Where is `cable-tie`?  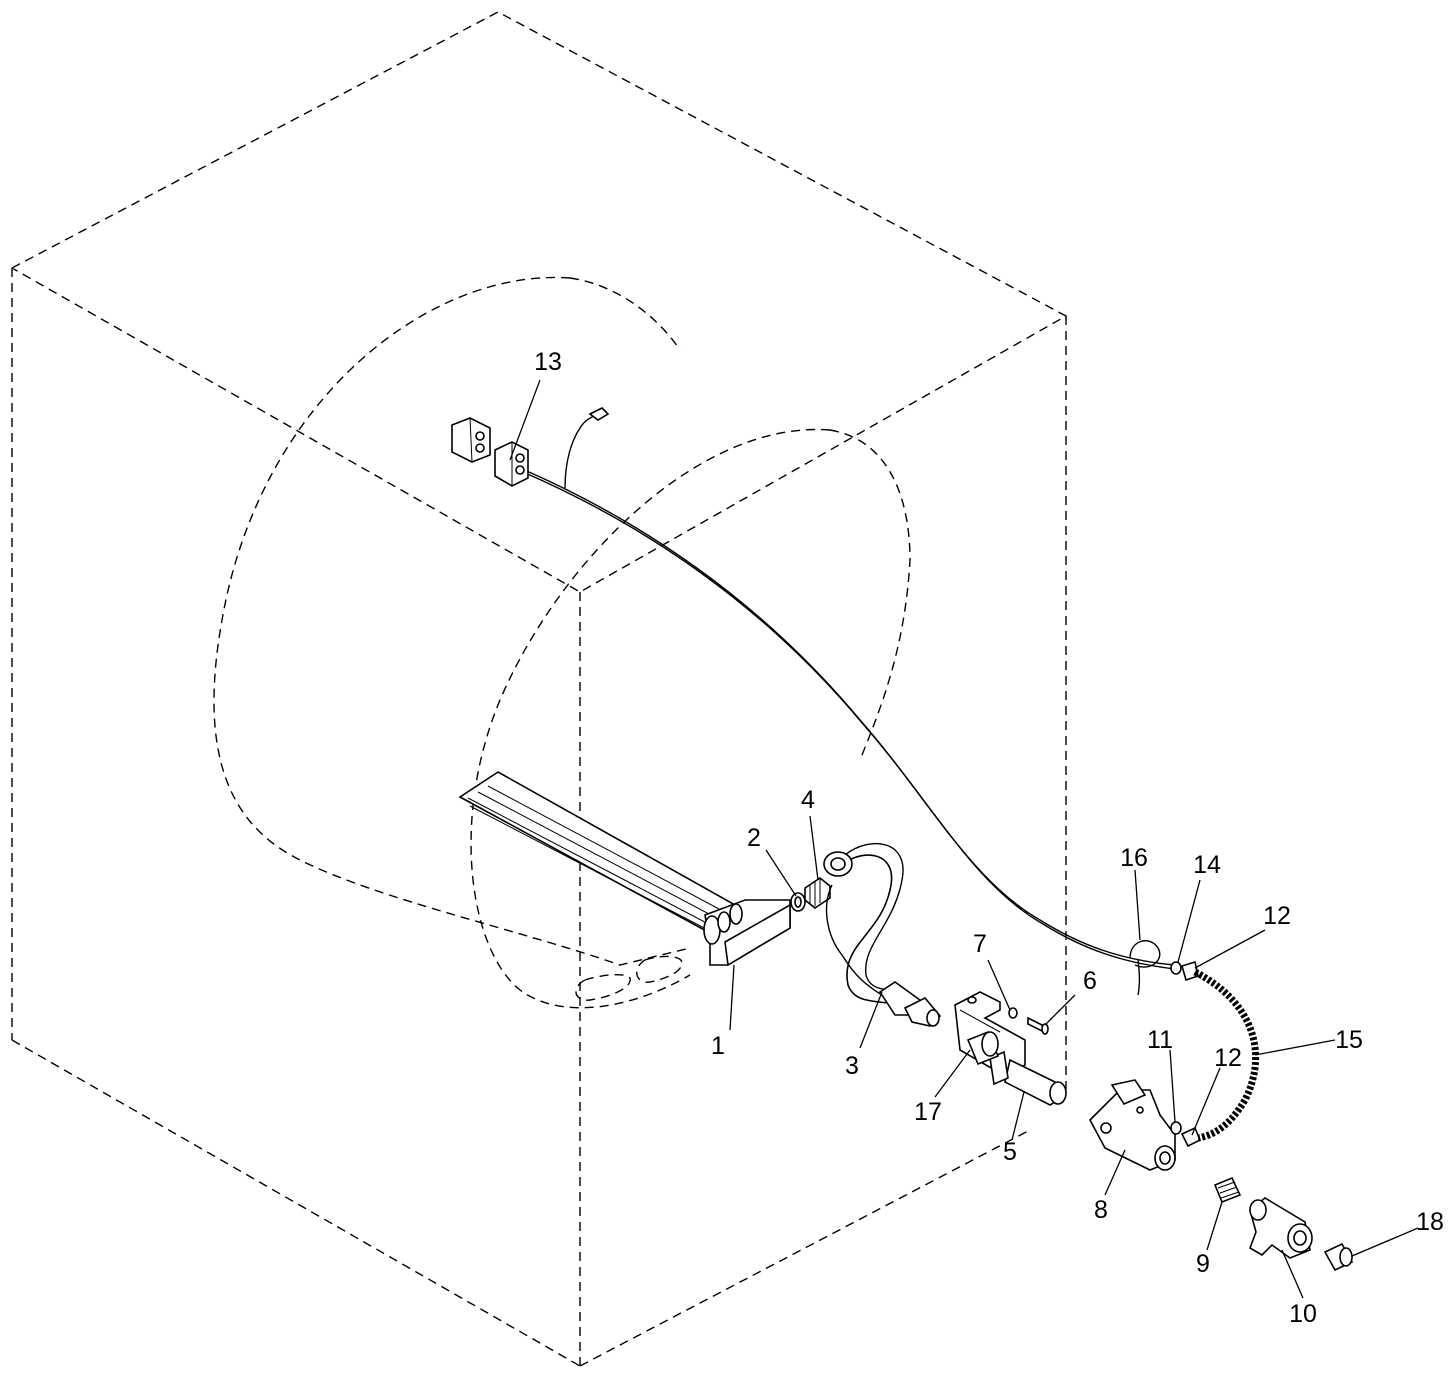
cable-tie is located at coordinates (1145, 968).